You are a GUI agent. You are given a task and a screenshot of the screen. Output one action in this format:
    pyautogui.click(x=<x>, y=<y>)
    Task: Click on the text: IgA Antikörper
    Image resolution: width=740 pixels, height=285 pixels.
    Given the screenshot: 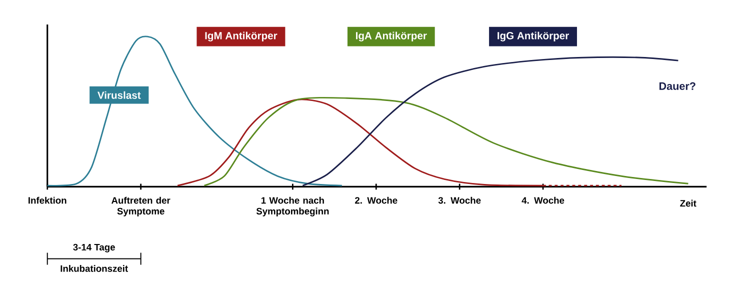 What is the action you would take?
    pyautogui.click(x=391, y=37)
    